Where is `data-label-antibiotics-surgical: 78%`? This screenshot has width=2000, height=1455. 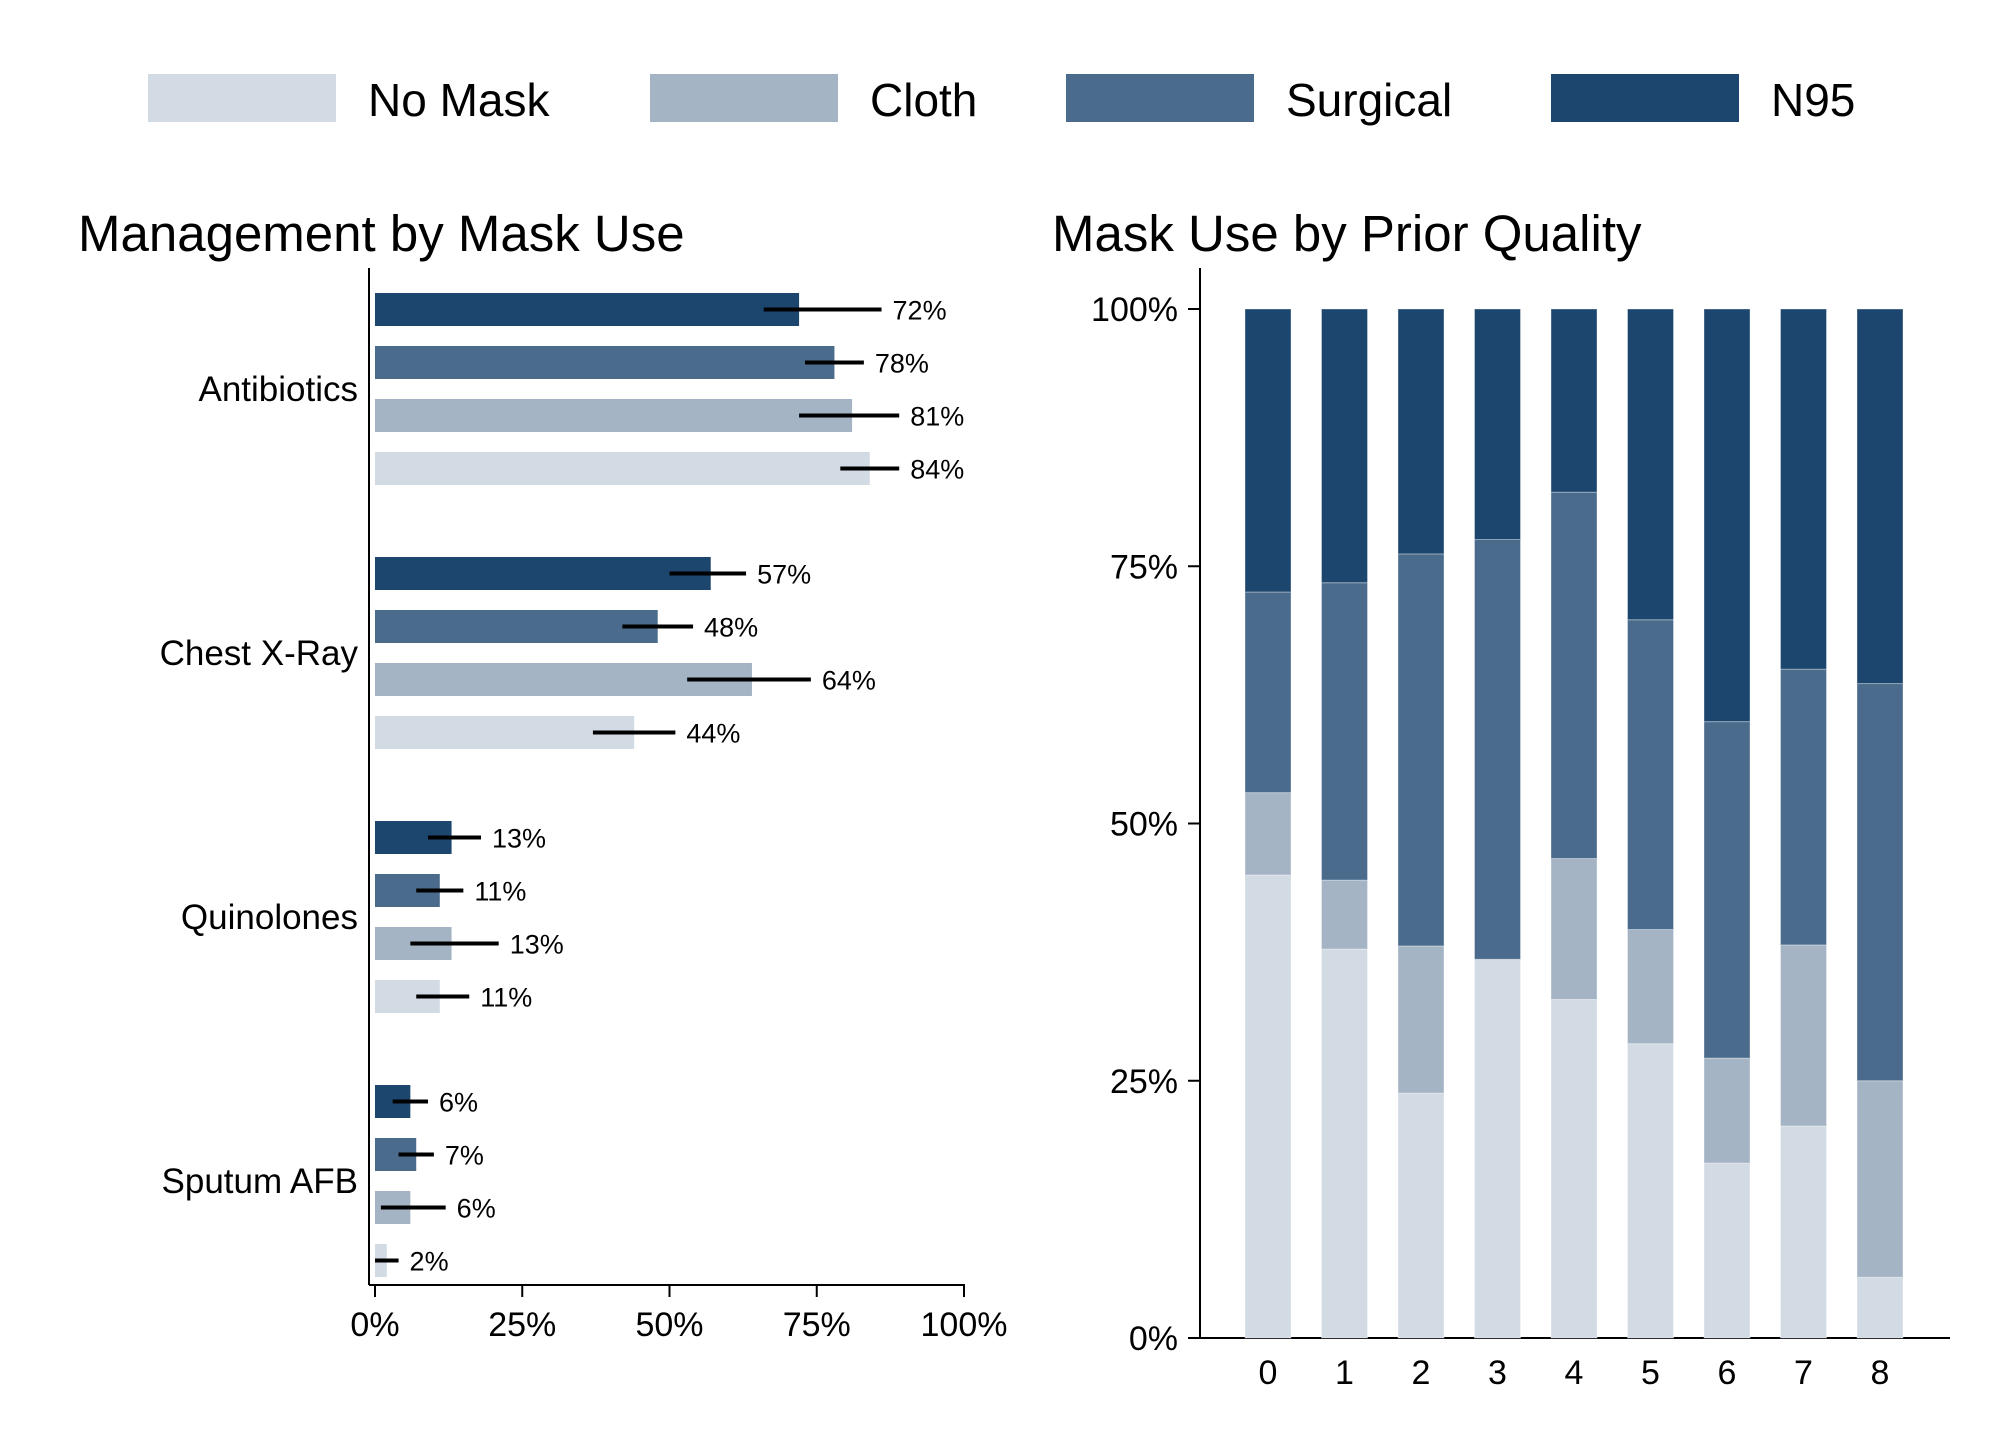
data-label-antibiotics-surgical: 78% is located at coordinates (902, 364).